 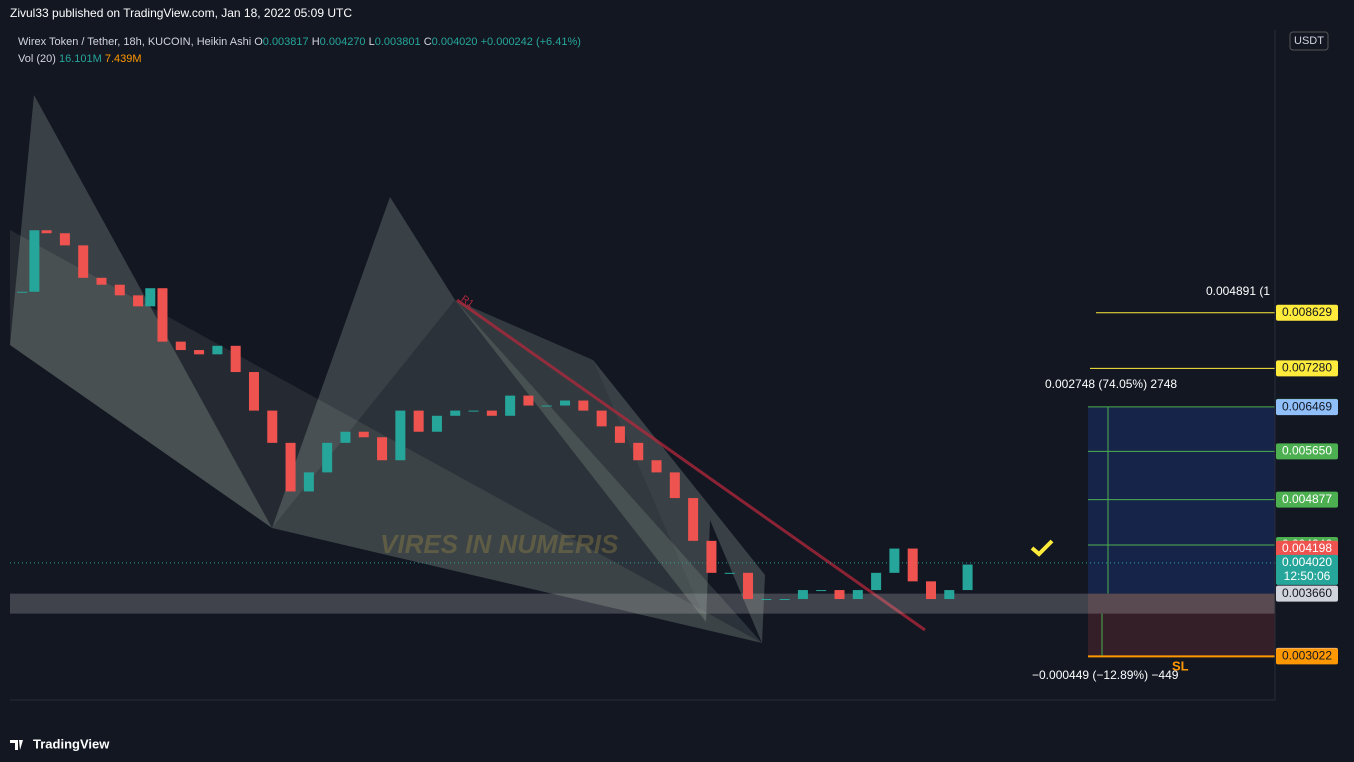 I want to click on label: O, so click(x=258, y=42).